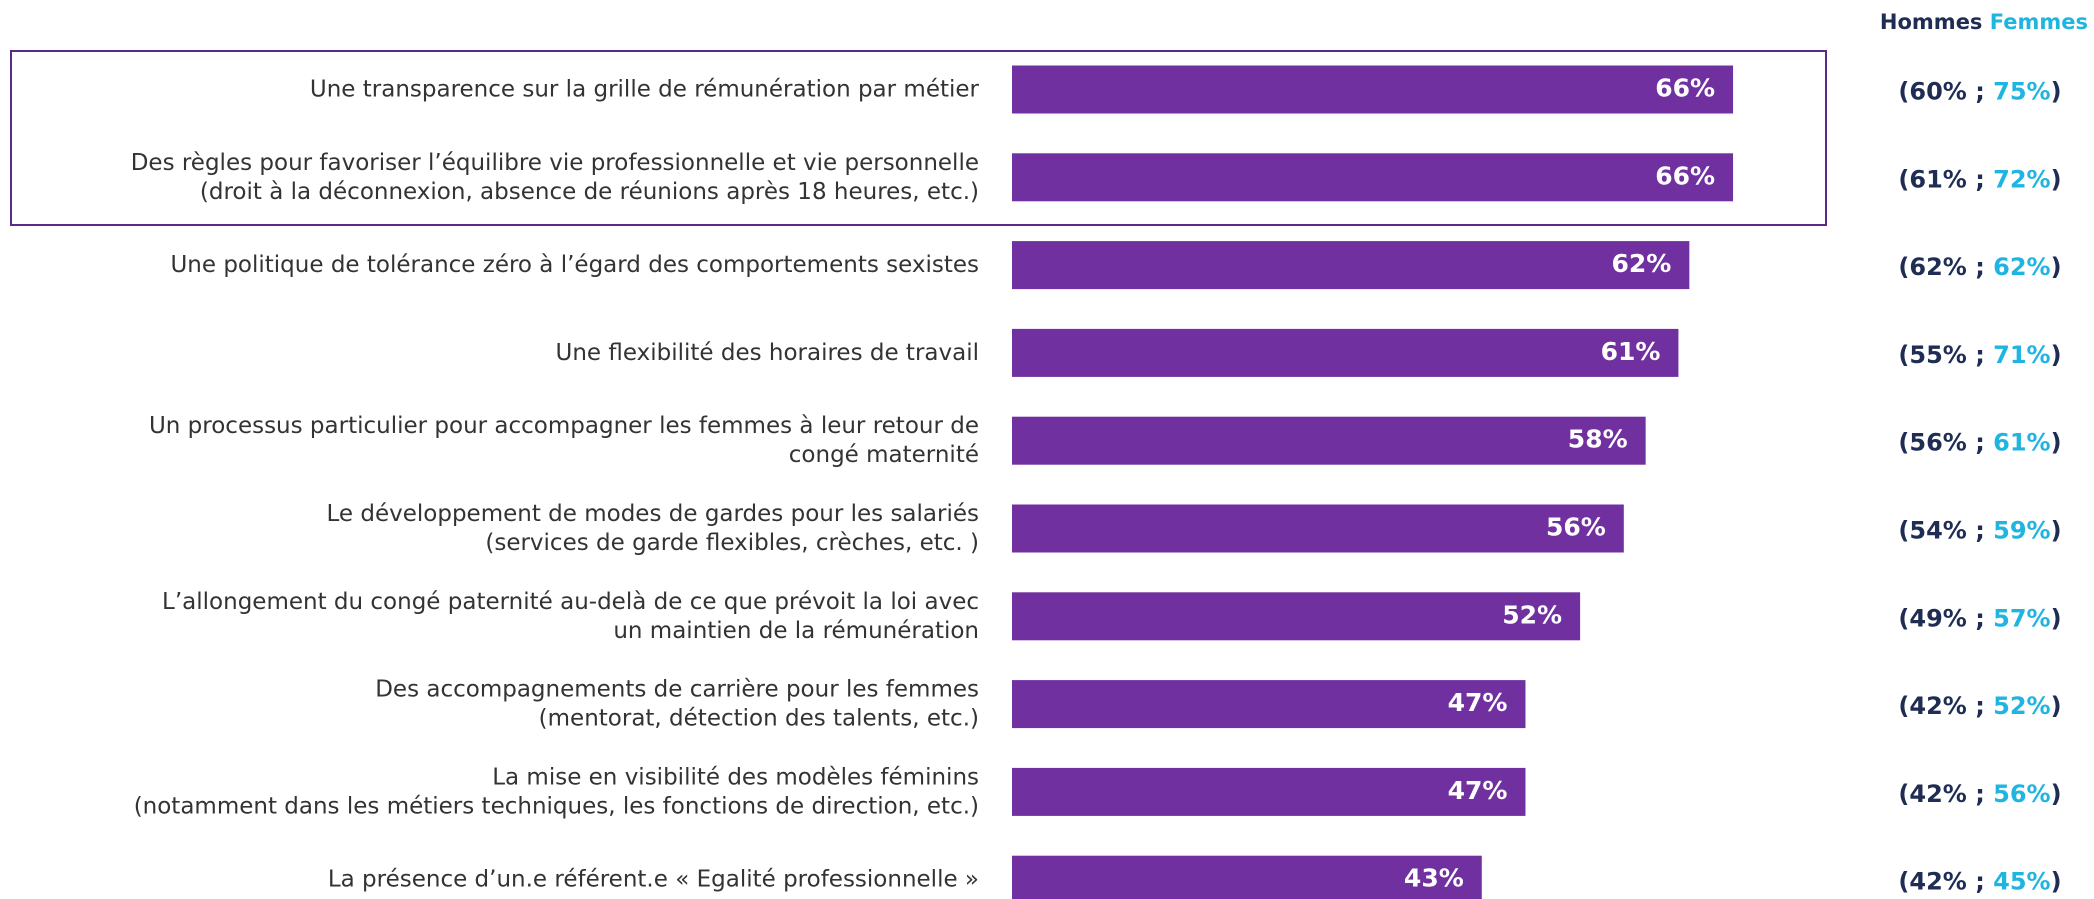  I want to click on breakdown: (42% ; 52%), so click(1979, 706).